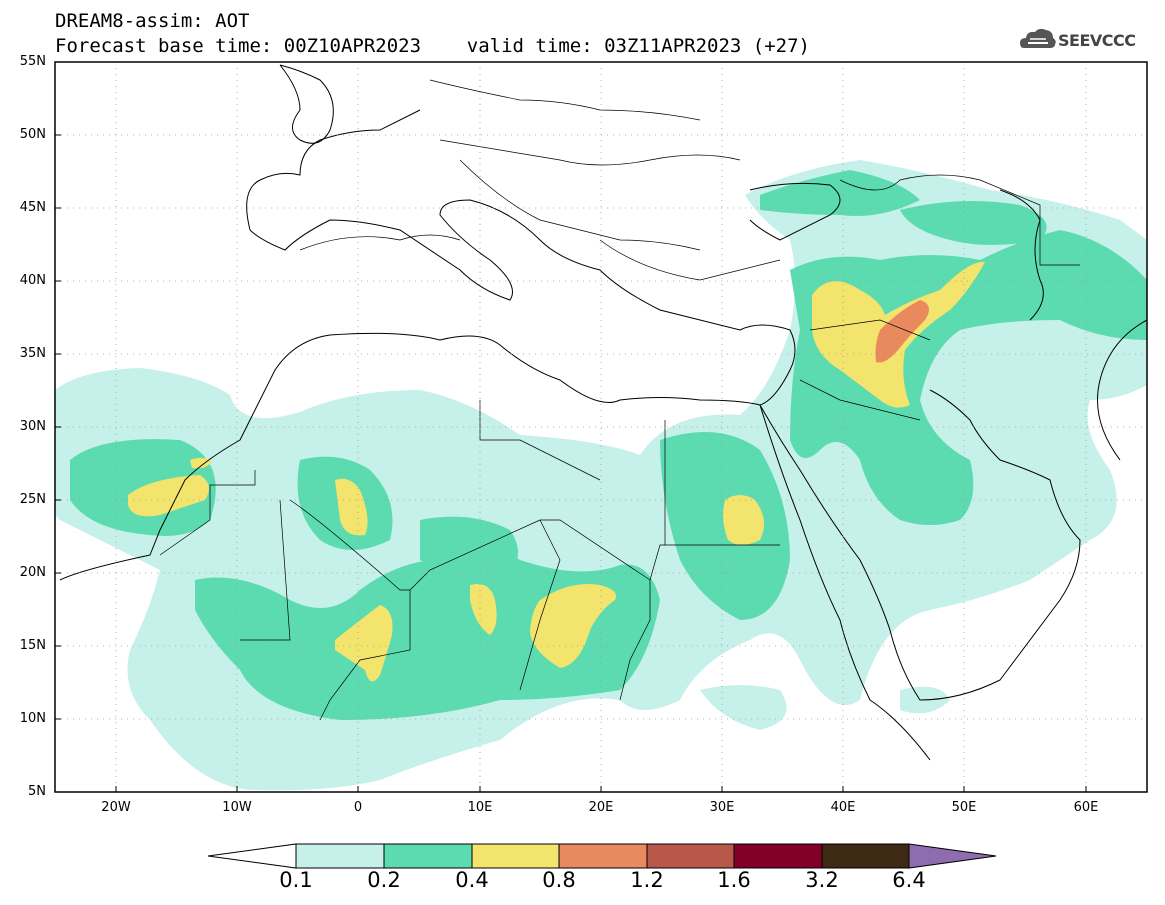  I want to click on colorbar-label: 3.2, so click(822, 880).